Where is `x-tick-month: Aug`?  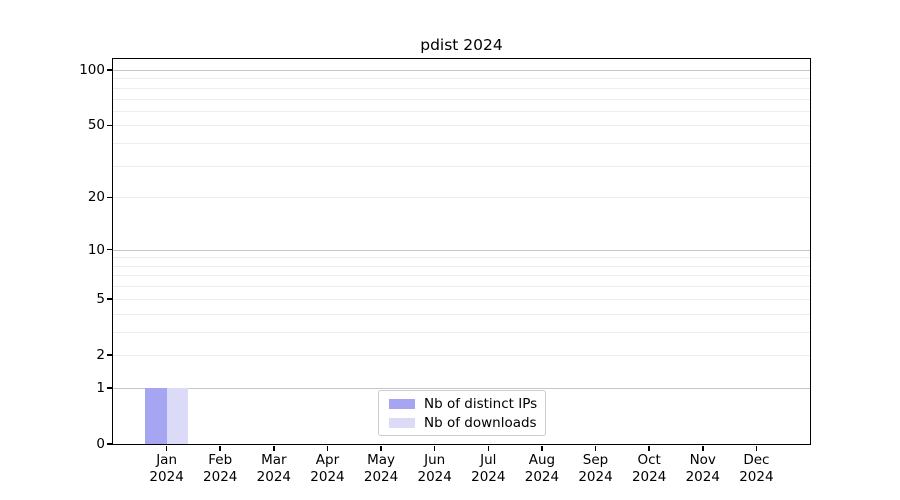
x-tick-month: Aug is located at coordinates (542, 460).